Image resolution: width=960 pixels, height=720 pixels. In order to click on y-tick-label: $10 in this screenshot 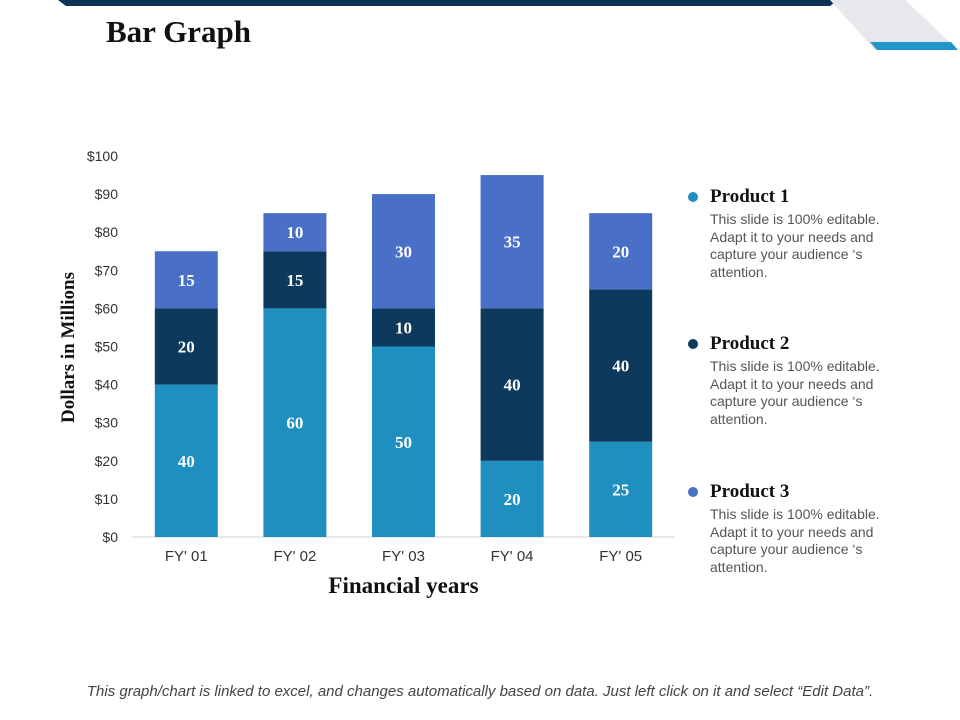, I will do `click(107, 499)`.